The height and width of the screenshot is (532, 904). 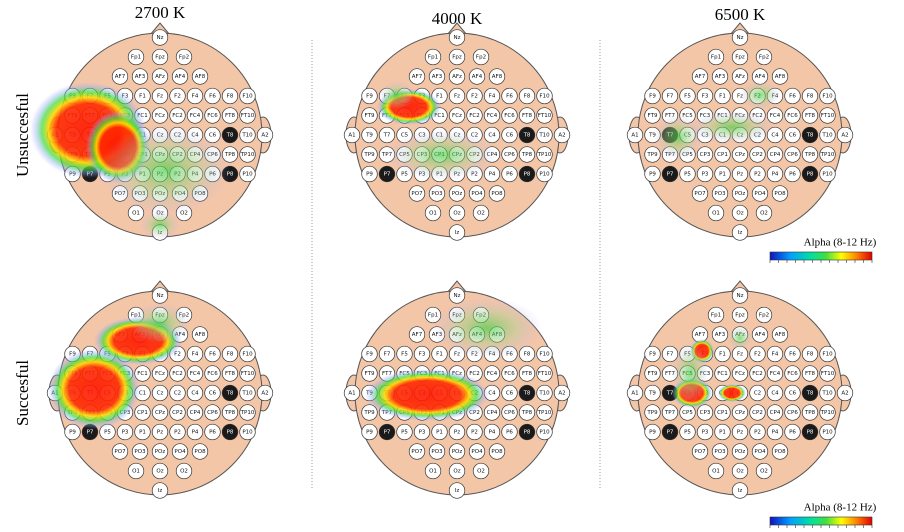 I want to click on electrode-label: FC1, so click(x=439, y=116).